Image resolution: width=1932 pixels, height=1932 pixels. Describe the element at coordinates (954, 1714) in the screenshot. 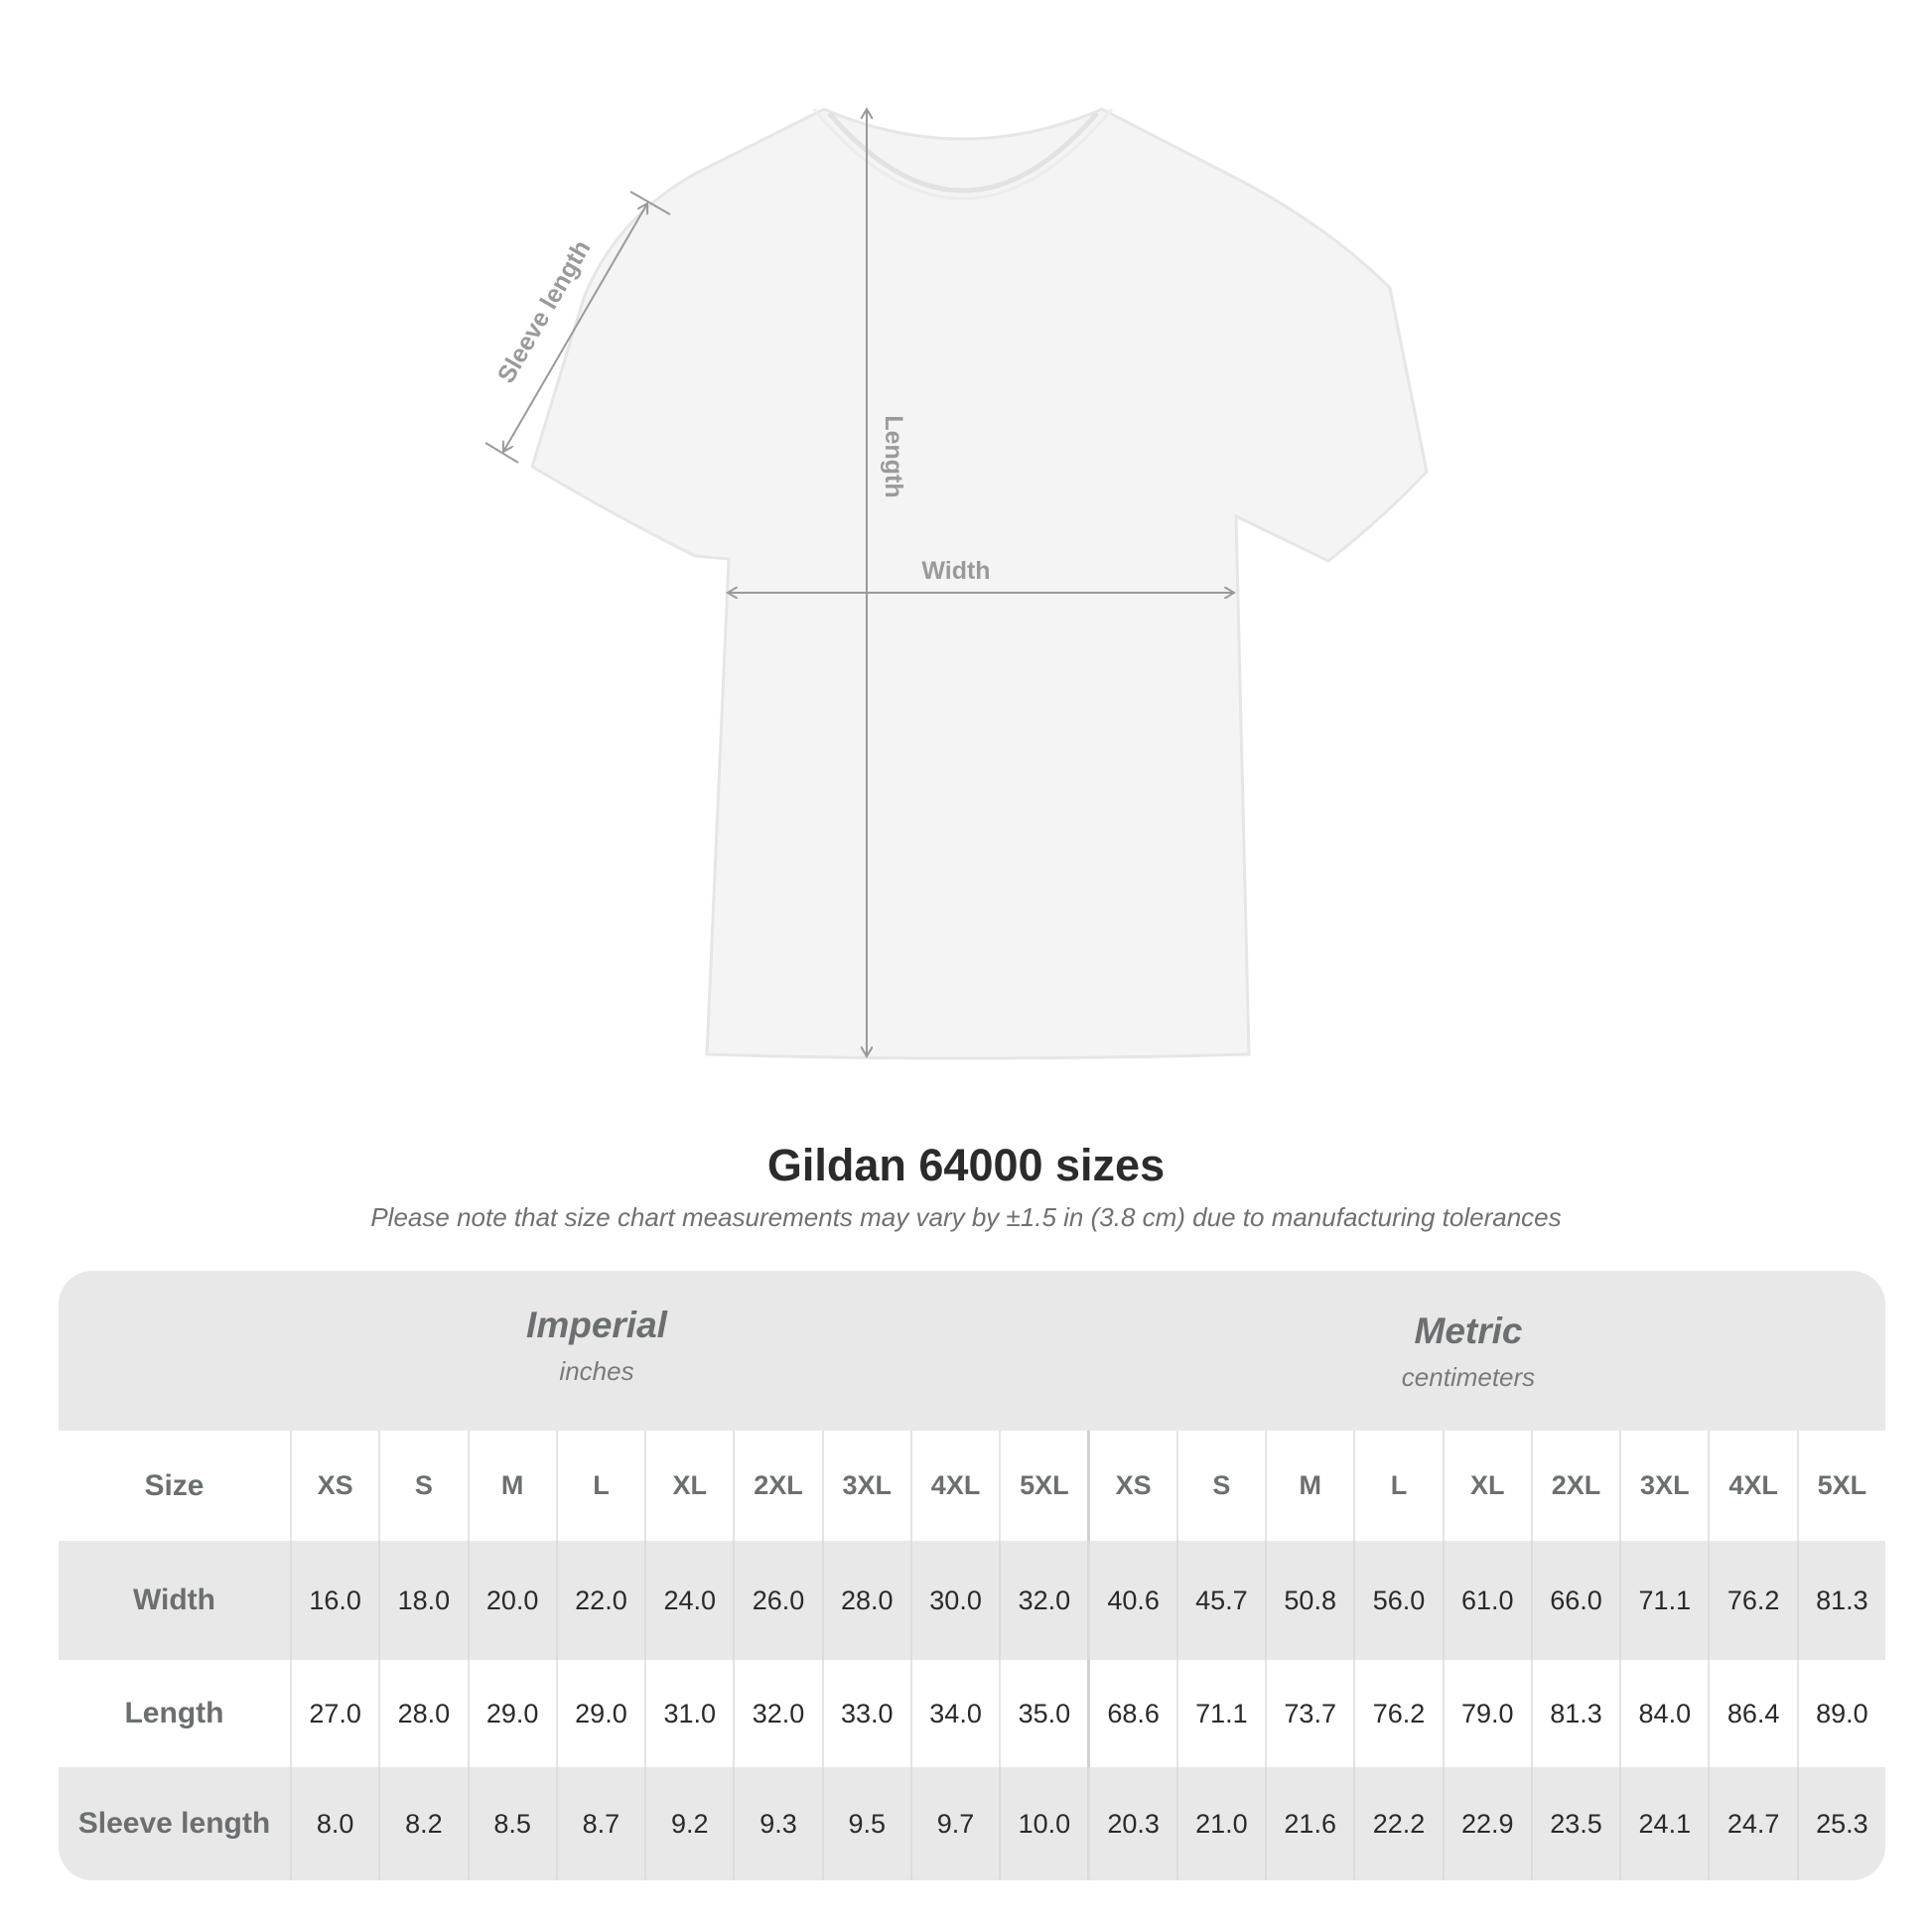

I see `table-cell: 34.0` at that location.